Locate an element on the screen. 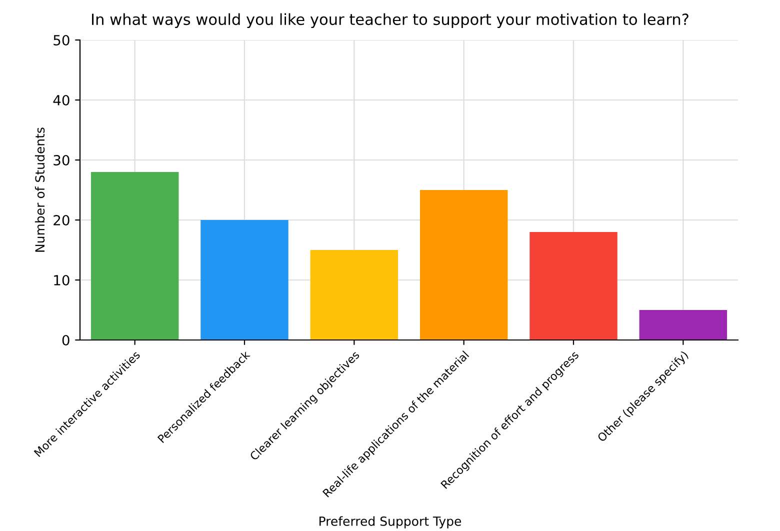 Image resolution: width=780 pixels, height=531 pixels. y-tick-label: 40 is located at coordinates (61, 100).